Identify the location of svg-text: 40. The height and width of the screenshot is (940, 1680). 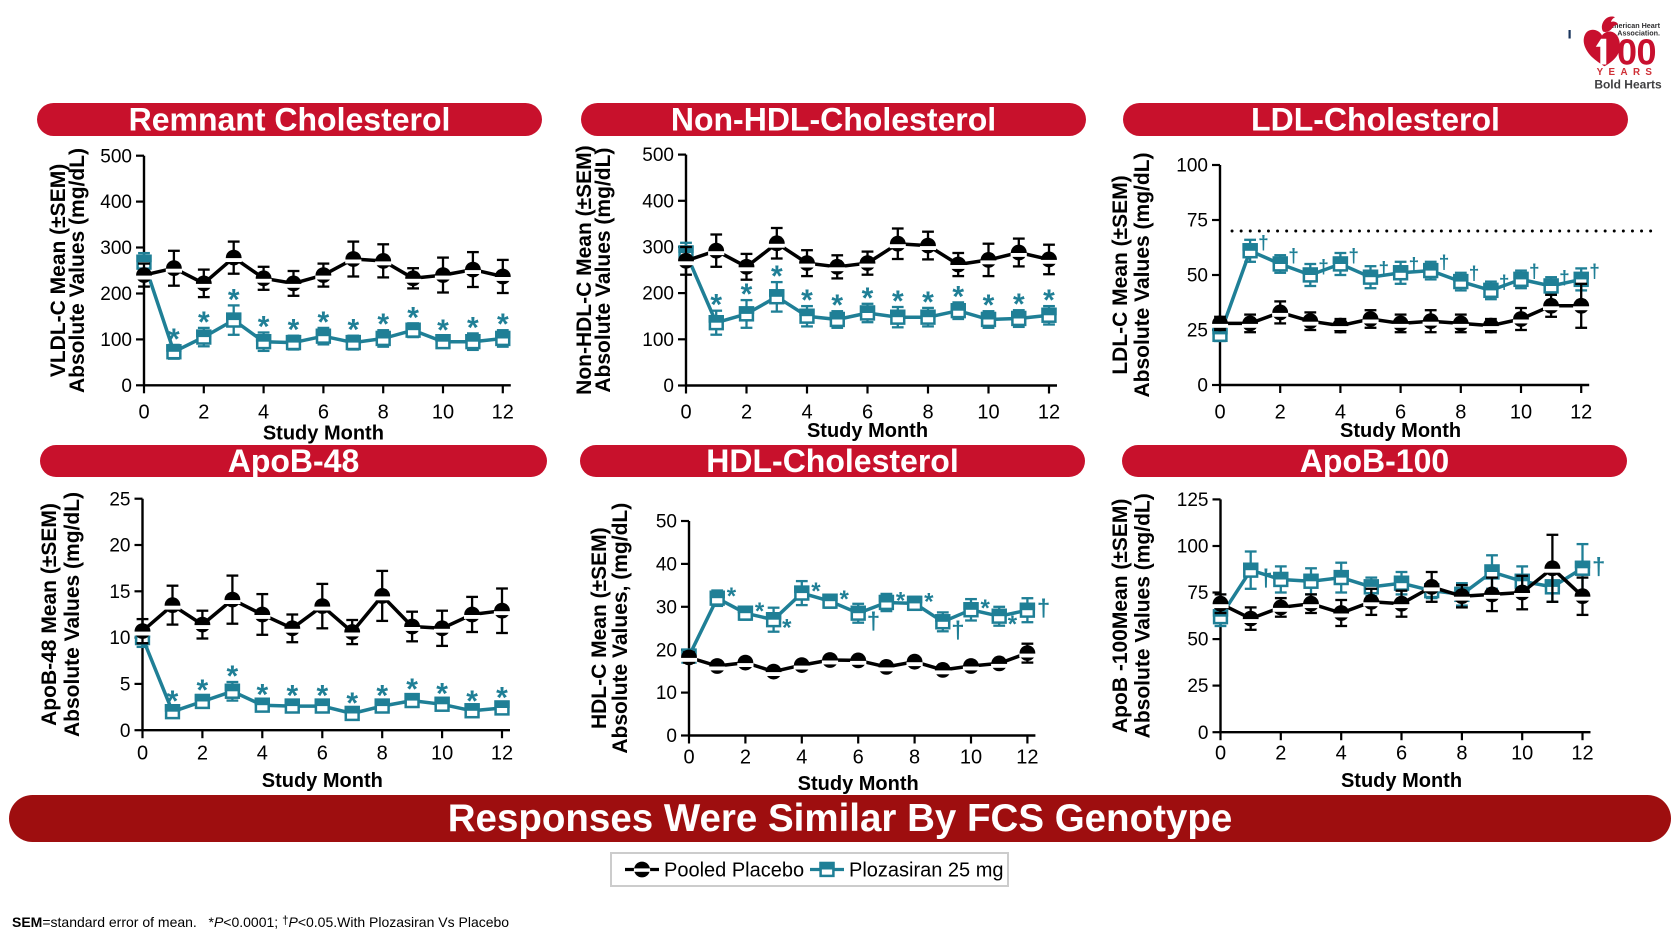
(666, 565).